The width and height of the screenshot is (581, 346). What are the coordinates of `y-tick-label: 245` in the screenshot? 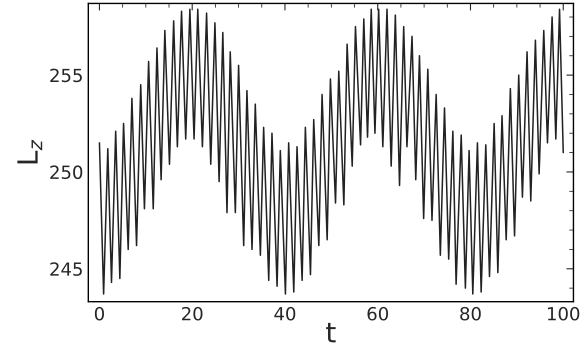 It's located at (66, 269).